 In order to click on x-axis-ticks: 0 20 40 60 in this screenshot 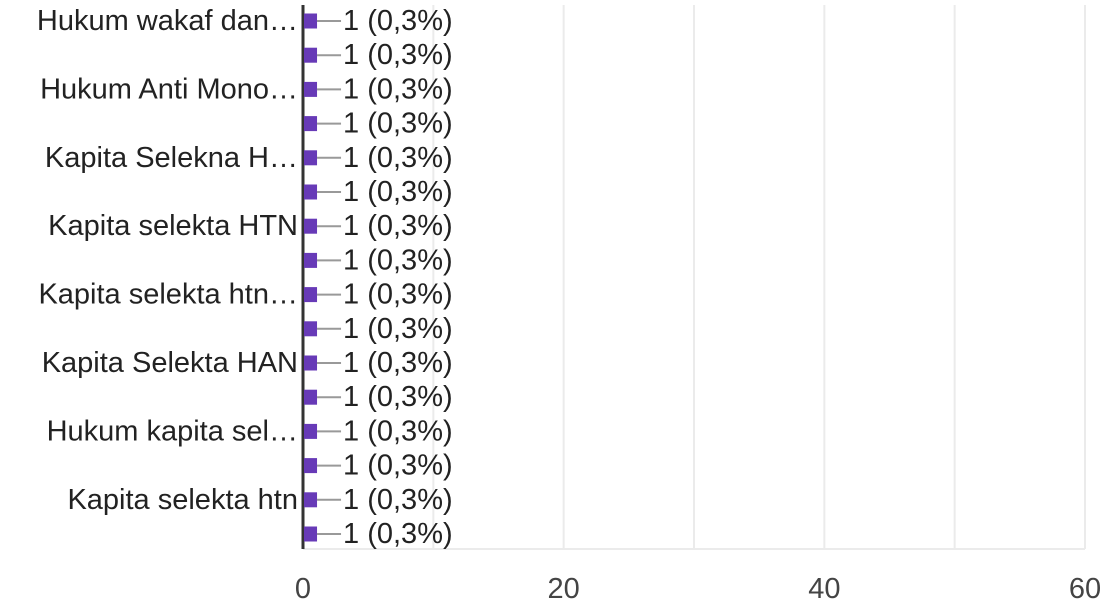, I will do `click(698, 589)`.